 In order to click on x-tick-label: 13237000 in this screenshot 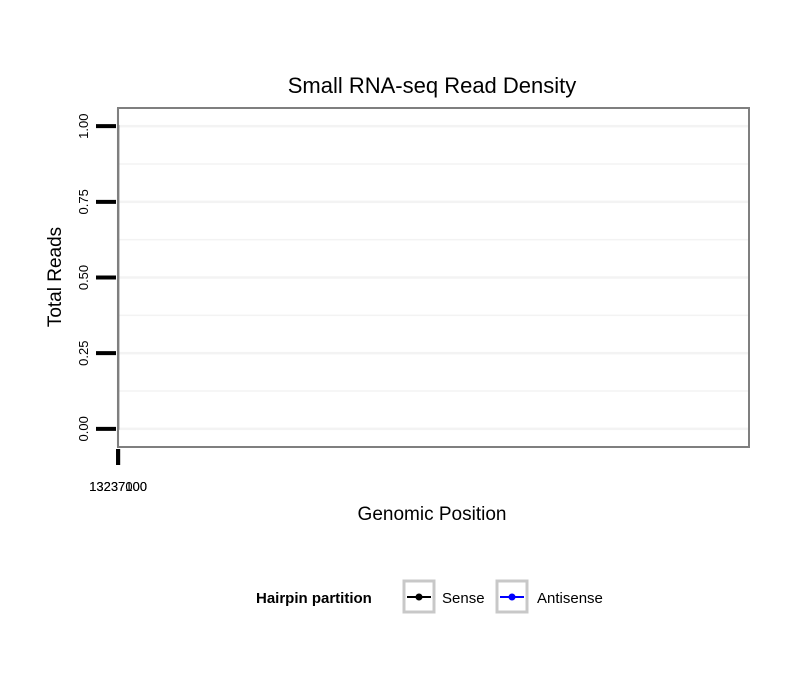, I will do `click(118, 486)`.